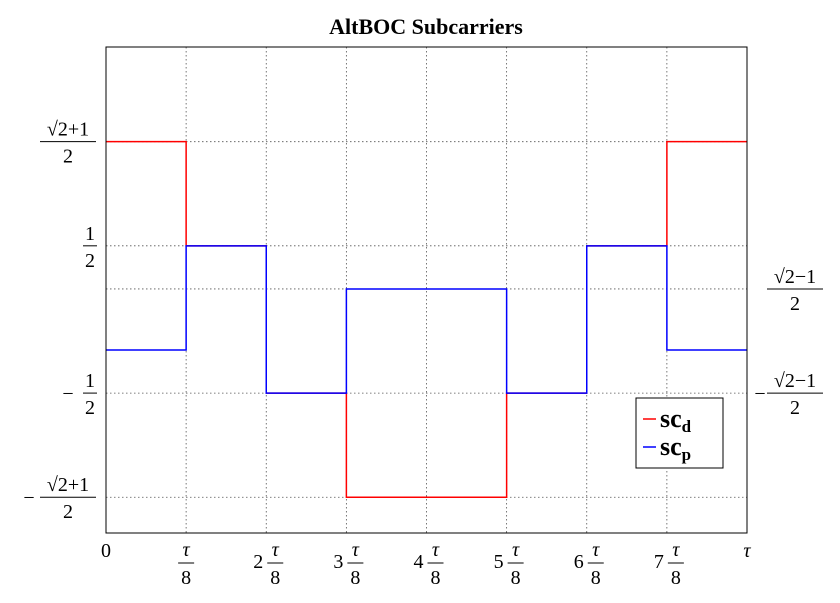 The width and height of the screenshot is (840, 603). Describe the element at coordinates (106, 551) in the screenshot. I see `x-tick-label: 0` at that location.